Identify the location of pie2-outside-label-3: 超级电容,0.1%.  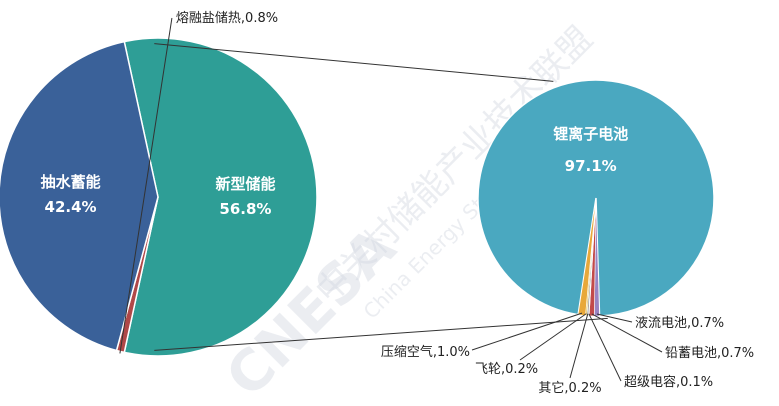
(668, 382).